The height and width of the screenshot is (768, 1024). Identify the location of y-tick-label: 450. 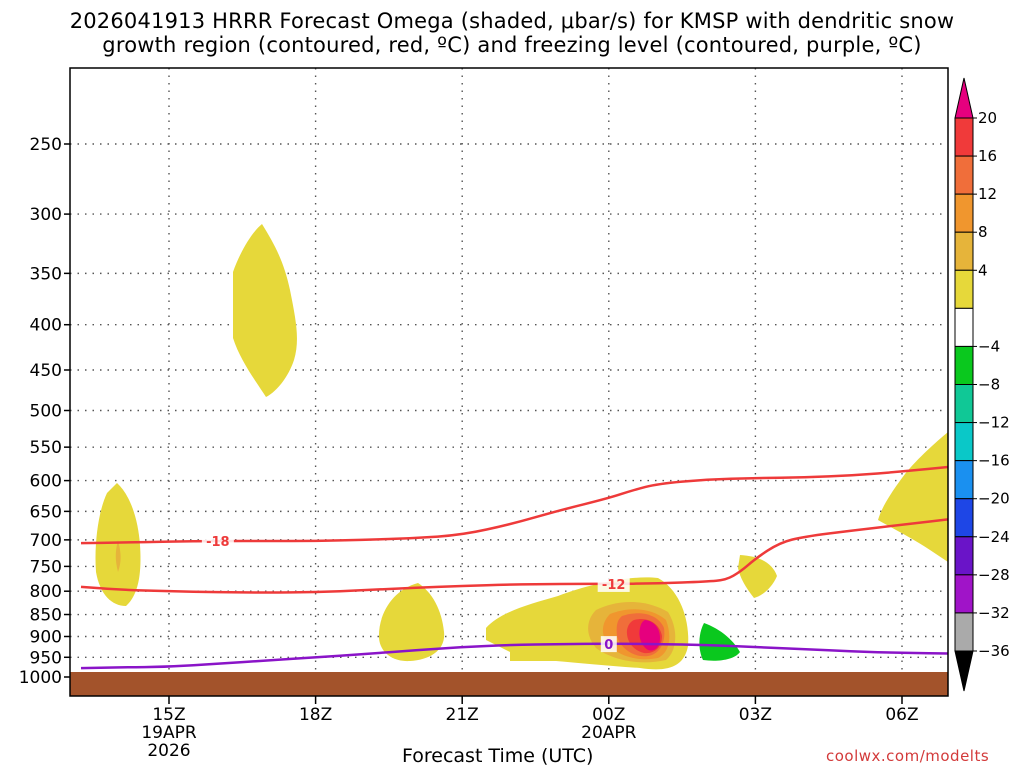
(46, 371).